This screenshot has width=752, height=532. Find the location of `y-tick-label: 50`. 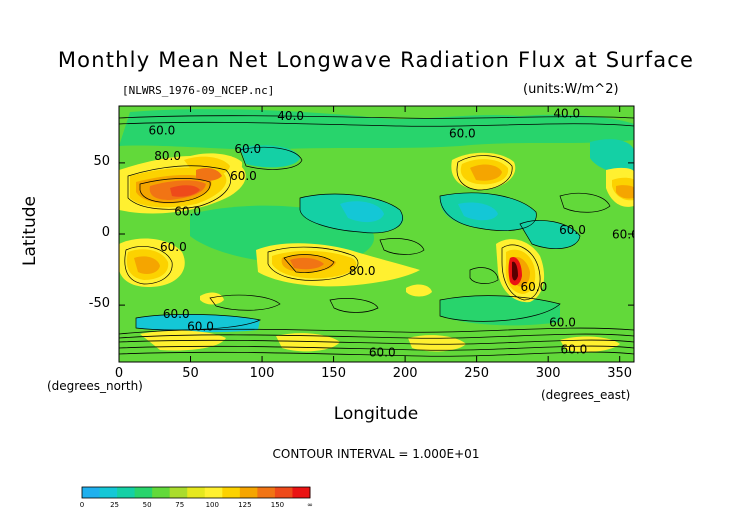

y-tick-label: 50 is located at coordinates (101, 161).